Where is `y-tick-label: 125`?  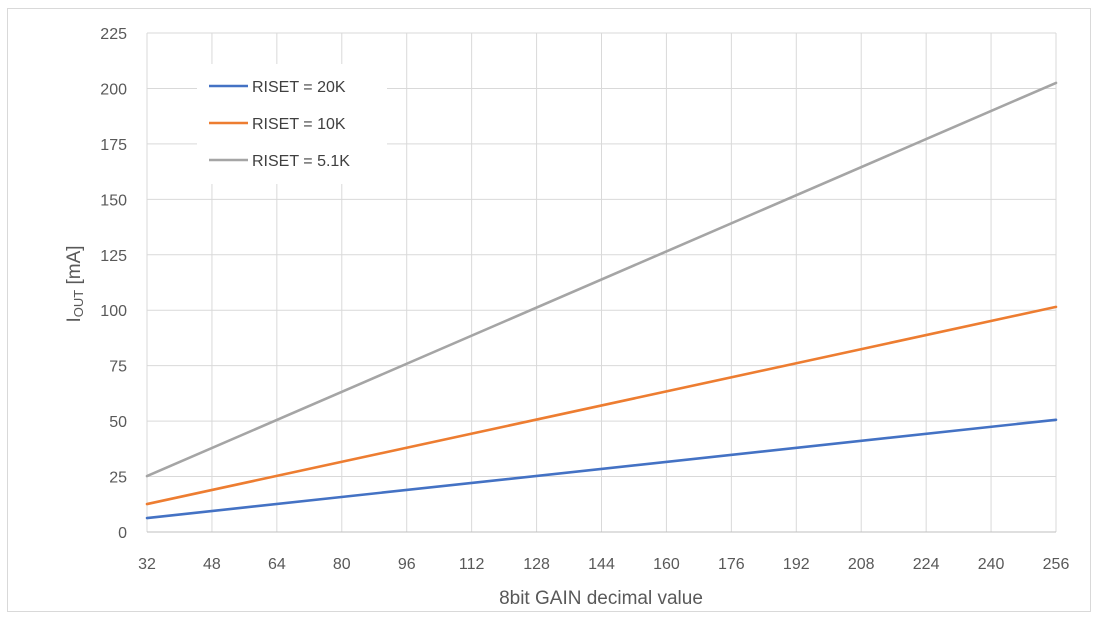 y-tick-label: 125 is located at coordinates (113, 256).